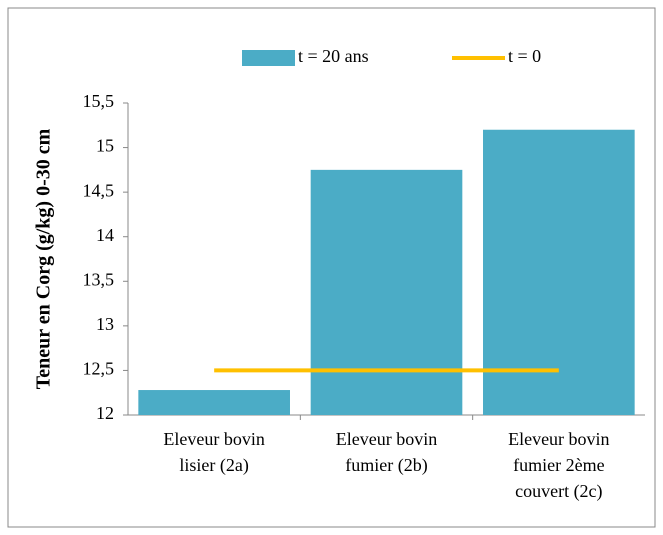 Image resolution: width=663 pixels, height=535 pixels. What do you see at coordinates (213, 452) in the screenshot?
I see `x-tick-label: Eleveur bovin lisier (2a)` at bounding box center [213, 452].